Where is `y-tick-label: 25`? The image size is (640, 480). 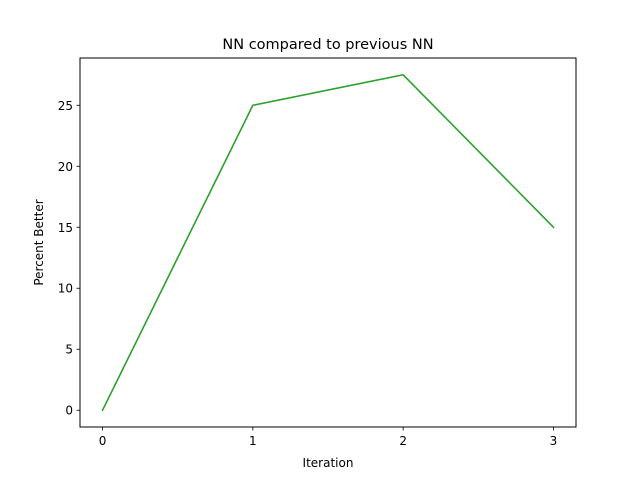 y-tick-label: 25 is located at coordinates (65, 106).